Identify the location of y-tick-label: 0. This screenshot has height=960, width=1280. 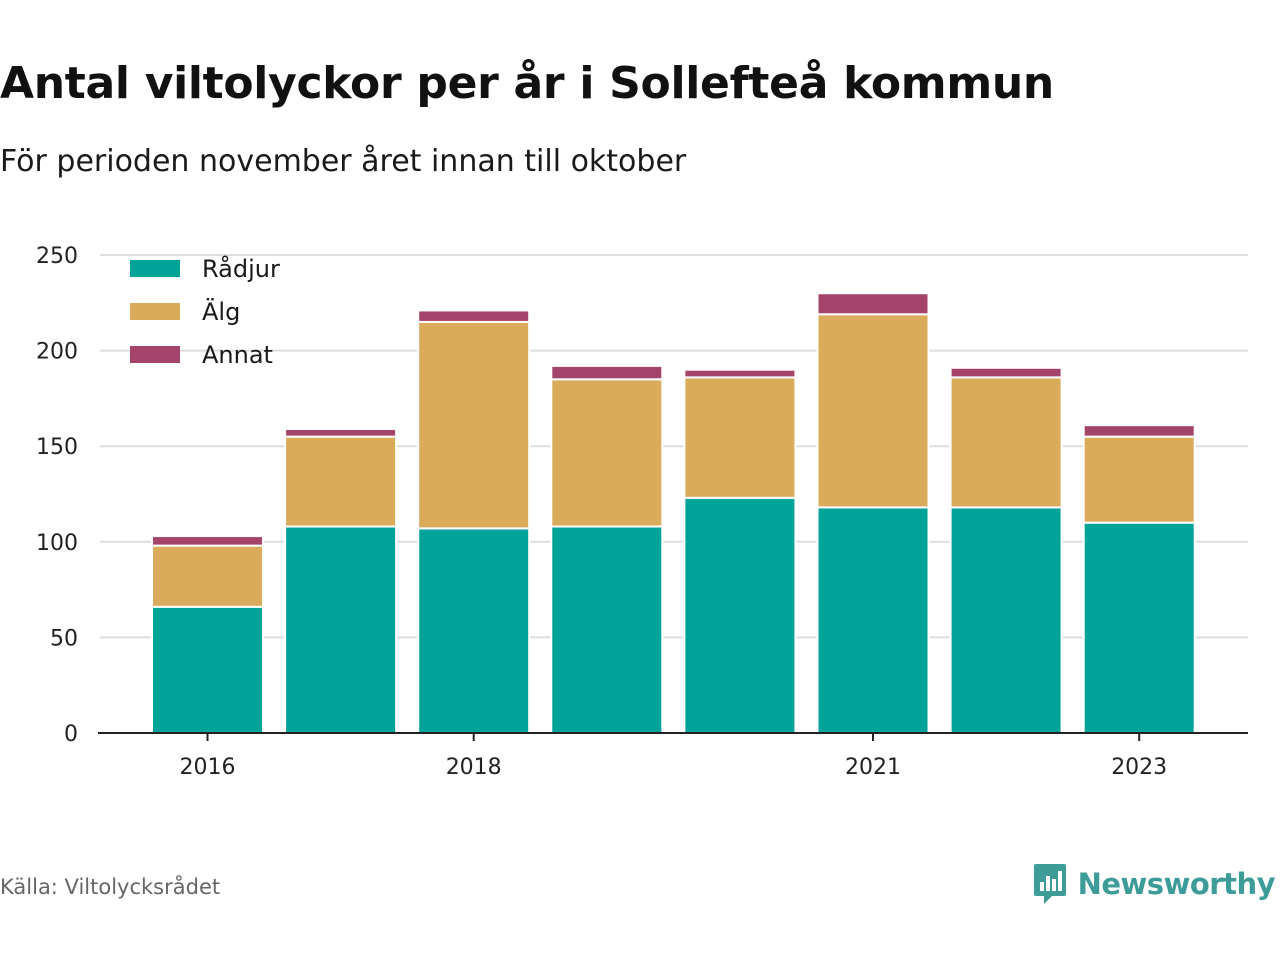
(71, 734).